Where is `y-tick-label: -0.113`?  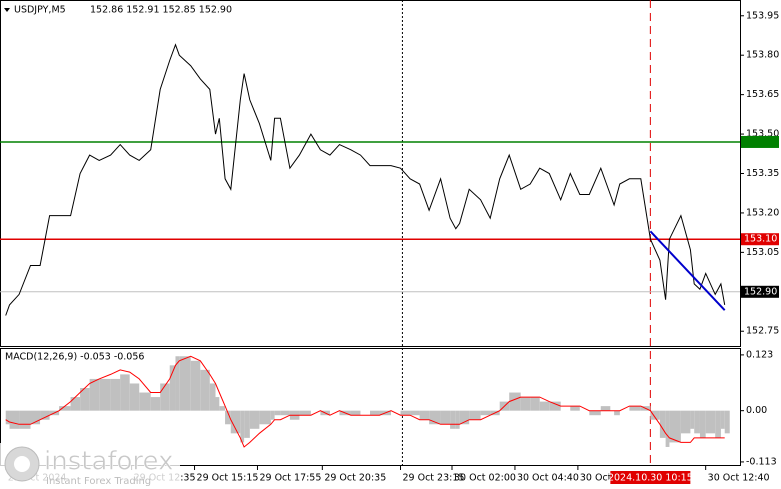 y-tick-label: -0.113 is located at coordinates (761, 461).